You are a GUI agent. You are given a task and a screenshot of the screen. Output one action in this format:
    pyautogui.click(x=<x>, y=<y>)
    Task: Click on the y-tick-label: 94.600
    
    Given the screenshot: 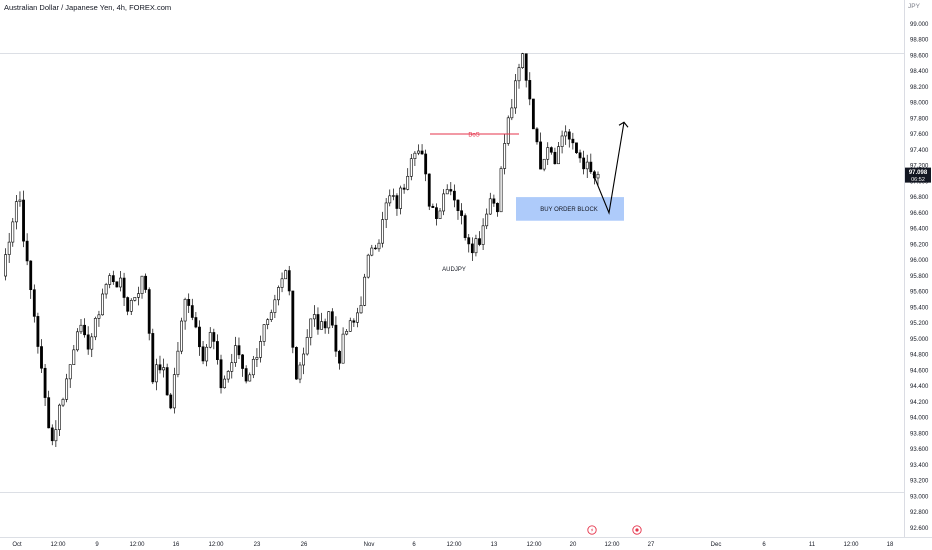 What is the action you would take?
    pyautogui.click(x=919, y=371)
    